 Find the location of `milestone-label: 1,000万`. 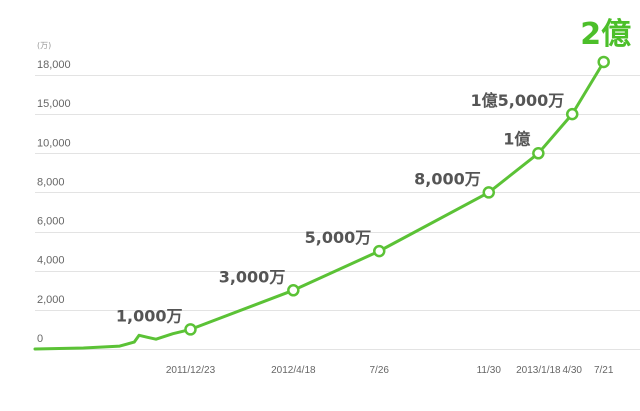

milestone-label: 1,000万 is located at coordinates (149, 315).